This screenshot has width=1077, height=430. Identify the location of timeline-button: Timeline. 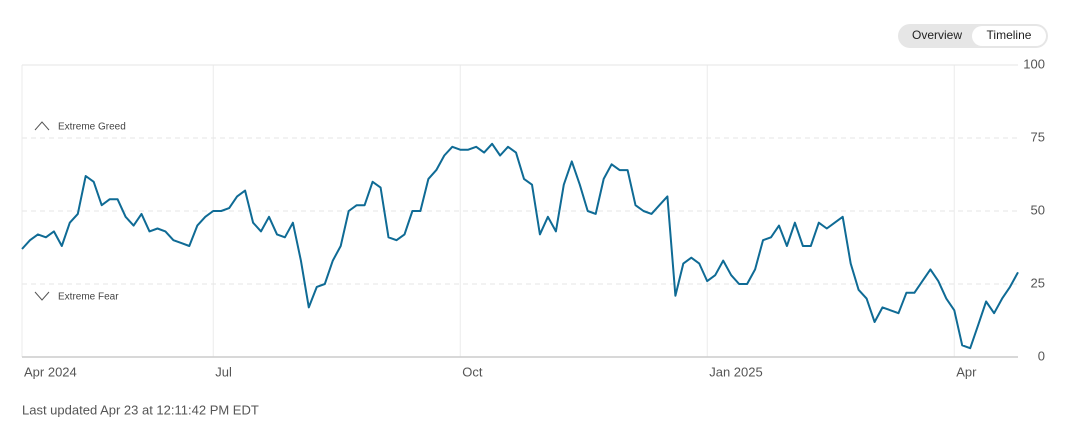
(1009, 35).